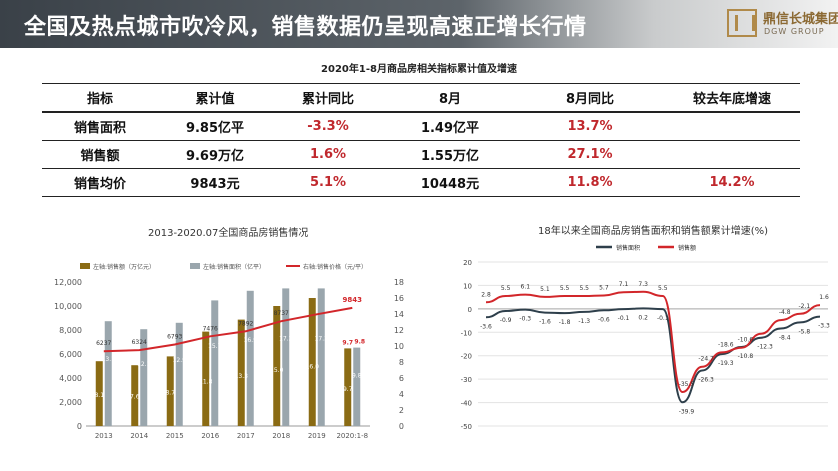  I want to click on table-row: 销售额 9.69万亿 1.6% 1.55万亿 27.1%, so click(421, 154).